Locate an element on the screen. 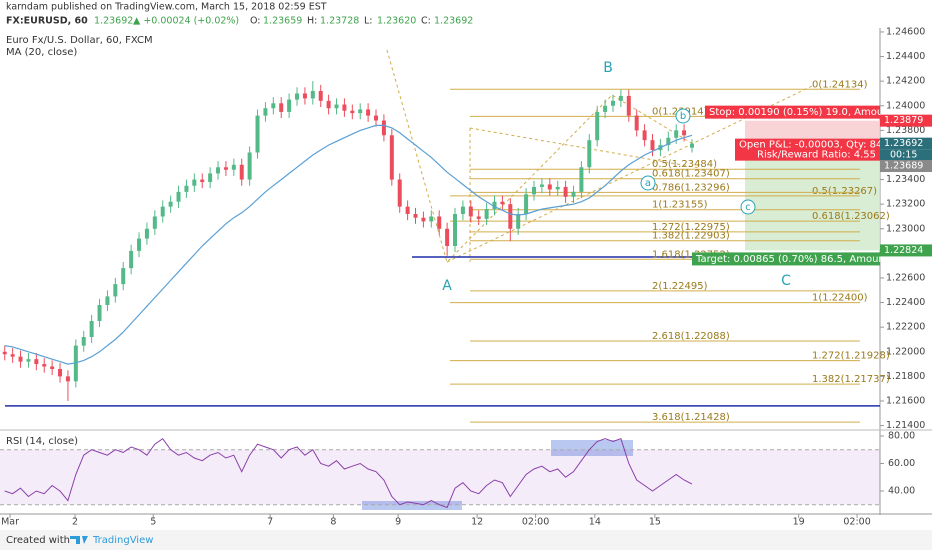 Image resolution: width=932 pixels, height=550 pixels. wave-label: c is located at coordinates (748, 207).